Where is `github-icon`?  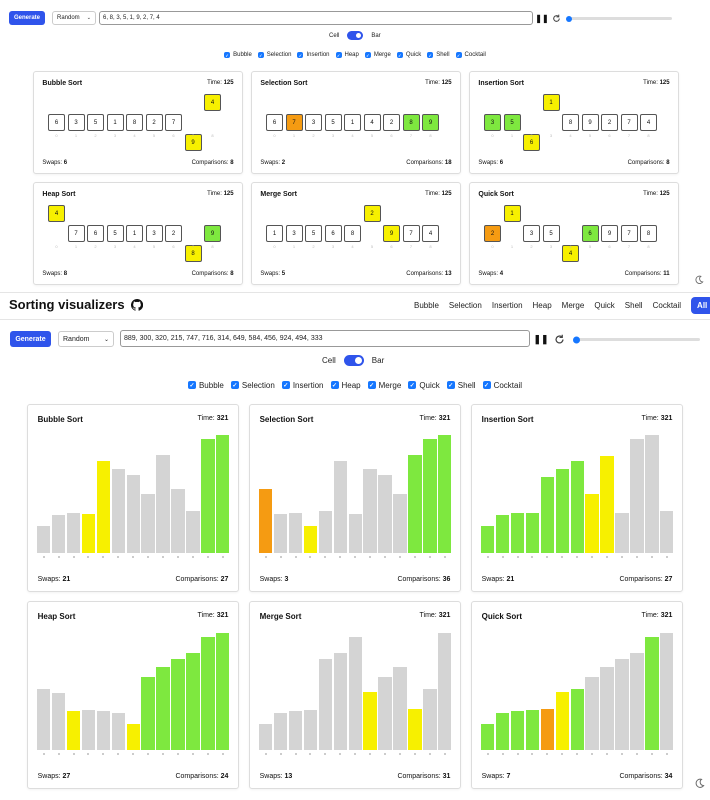
github-icon is located at coordinates (136, 304).